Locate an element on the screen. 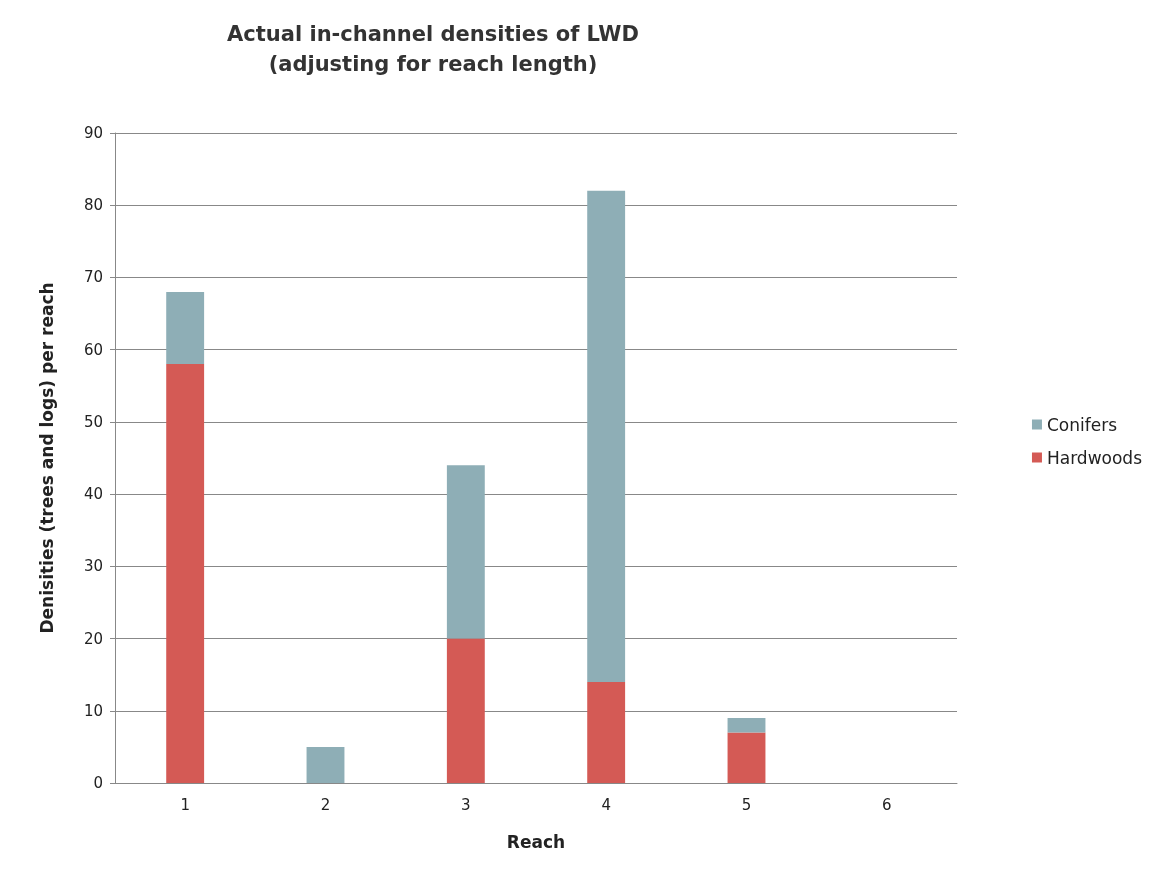 The height and width of the screenshot is (882, 1165). x-tick-label: 4 is located at coordinates (606, 804).